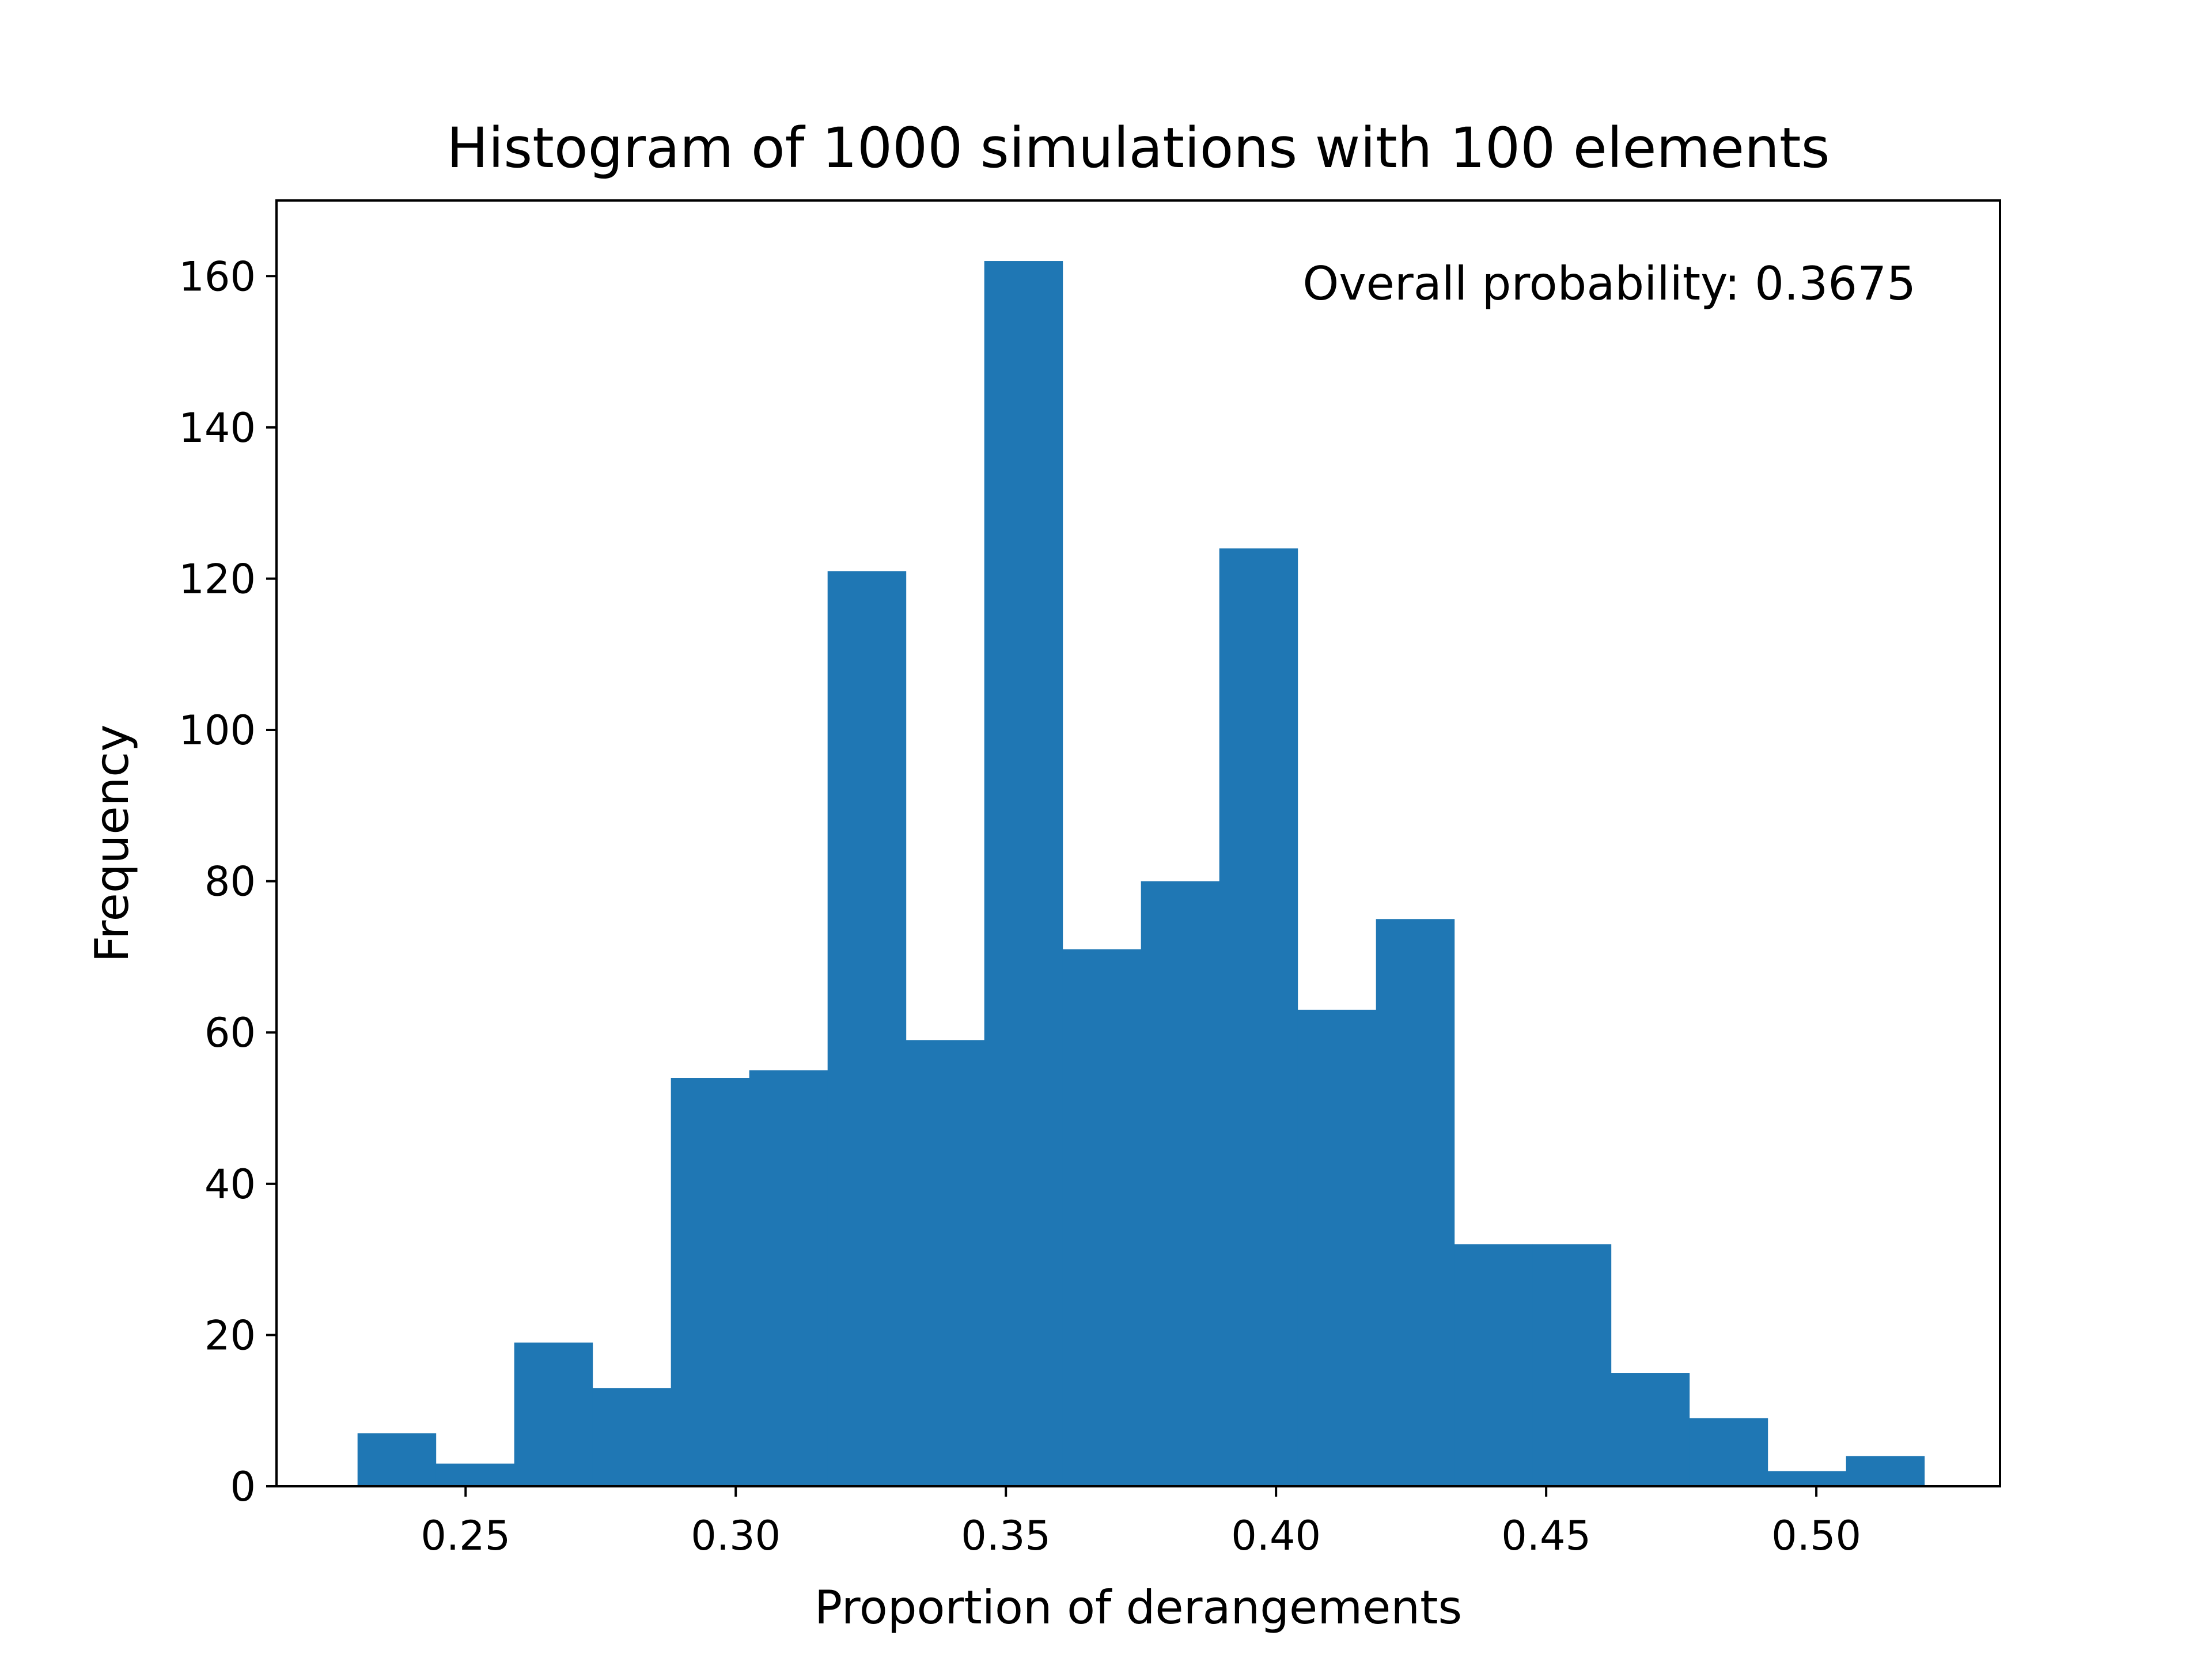  Describe the element at coordinates (112, 843) in the screenshot. I see `y-axis-label: Frequency` at that location.